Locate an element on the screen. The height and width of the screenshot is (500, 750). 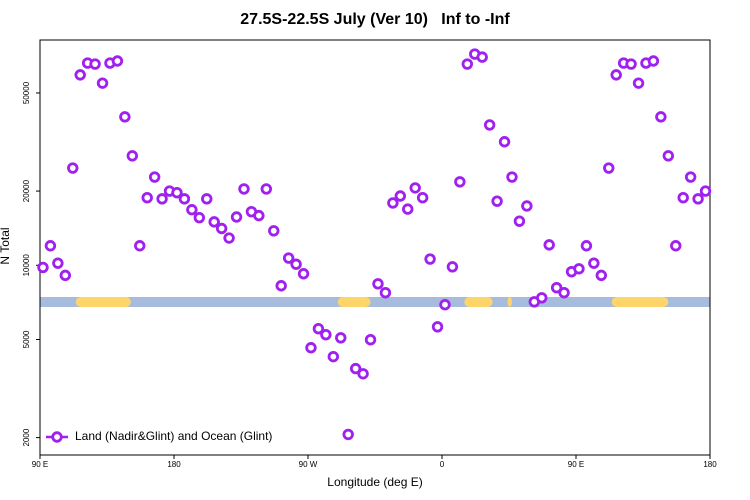
y-tick-label: 5000 is located at coordinates (26, 339).